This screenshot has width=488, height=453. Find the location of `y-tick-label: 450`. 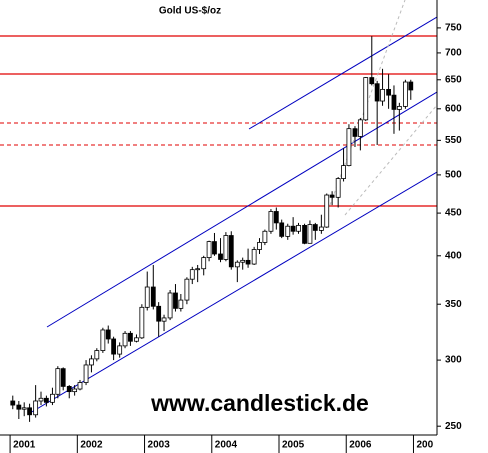

y-tick-label: 450 is located at coordinates (453, 213).